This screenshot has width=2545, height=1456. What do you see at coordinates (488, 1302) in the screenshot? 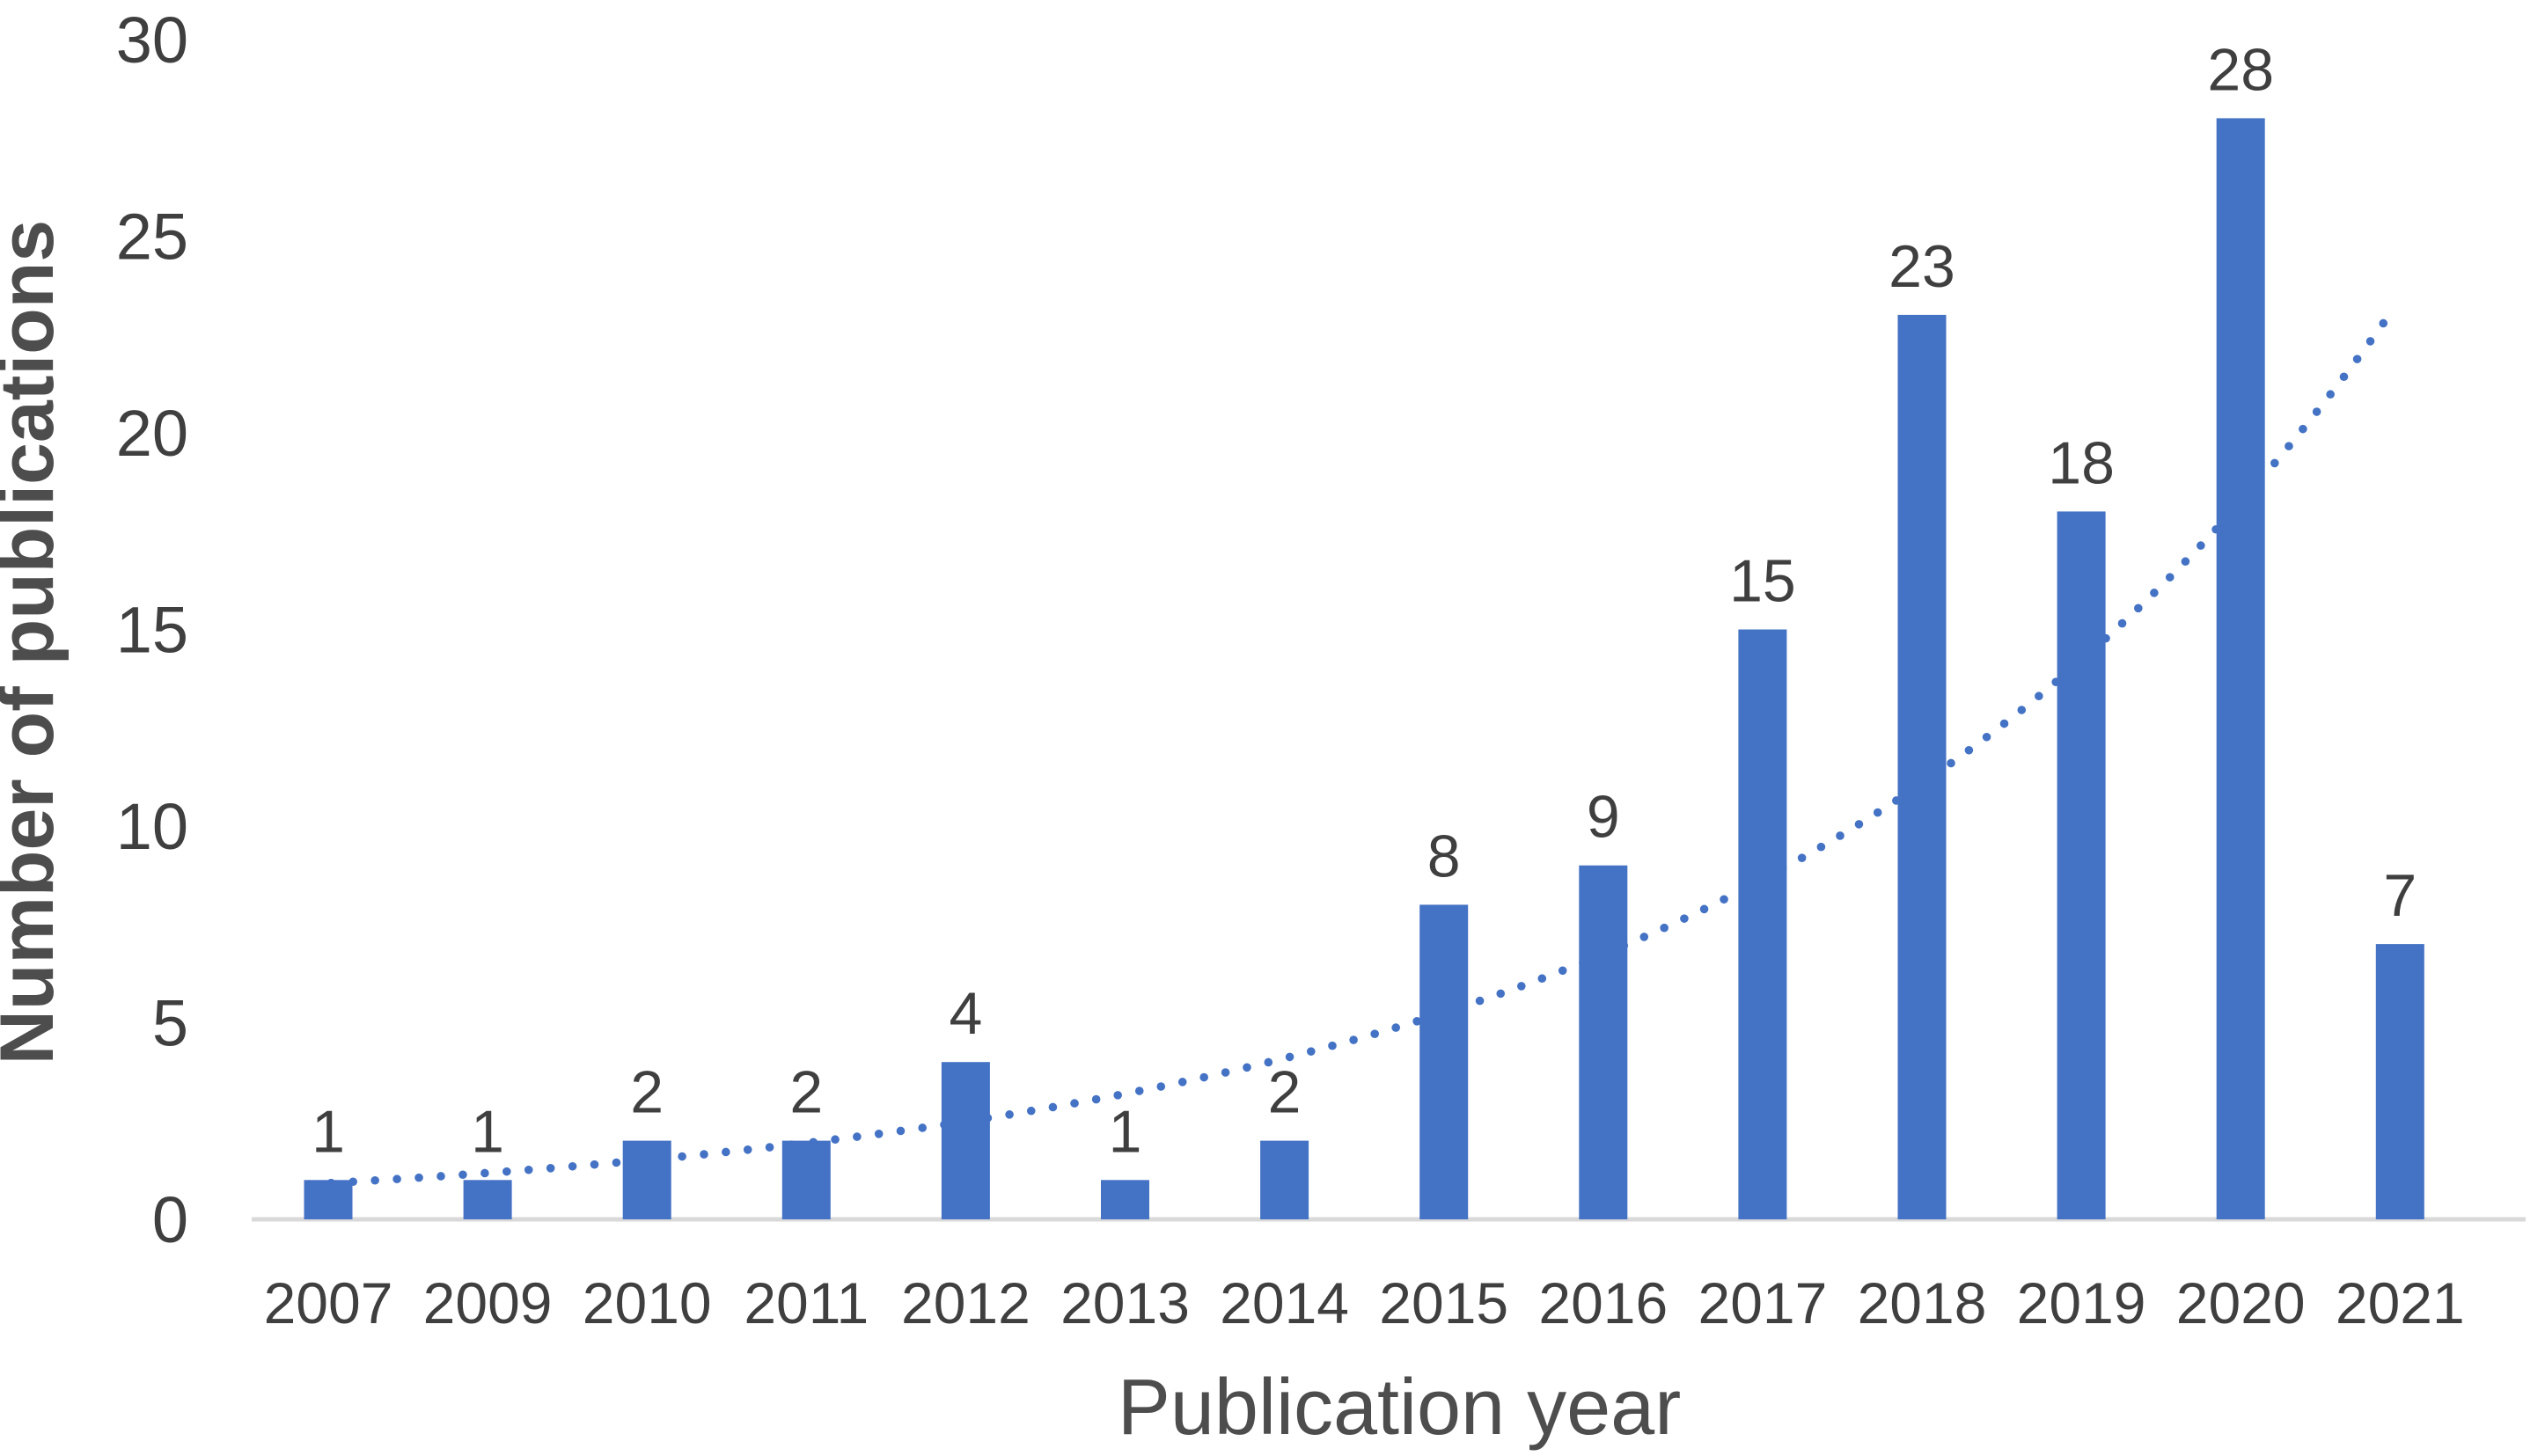
I see `x-category-label: 2009` at bounding box center [488, 1302].